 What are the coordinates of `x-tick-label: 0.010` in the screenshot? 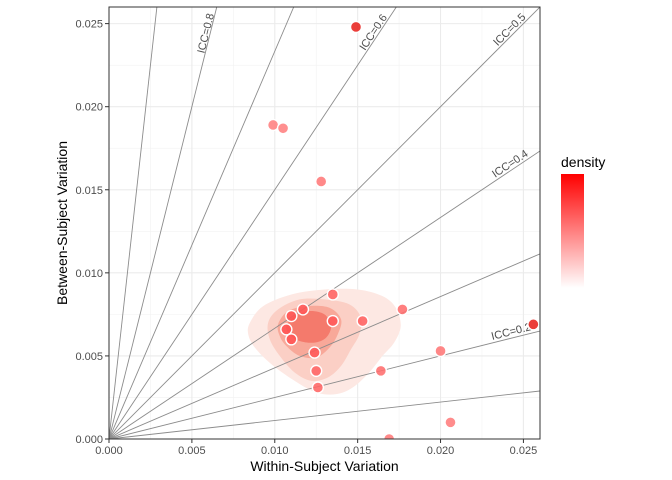 It's located at (275, 451).